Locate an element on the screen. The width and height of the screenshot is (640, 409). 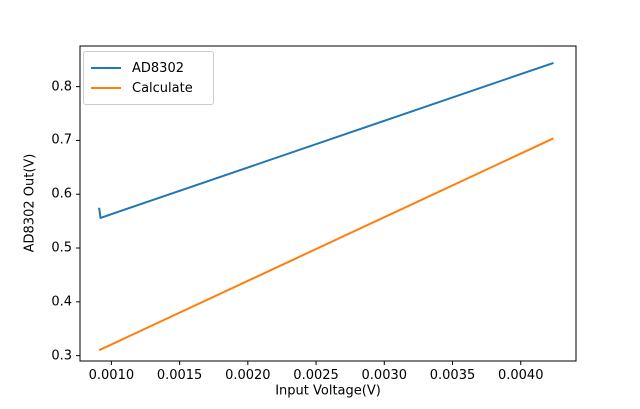
y-tick-label: 0.8 is located at coordinates (61, 87).